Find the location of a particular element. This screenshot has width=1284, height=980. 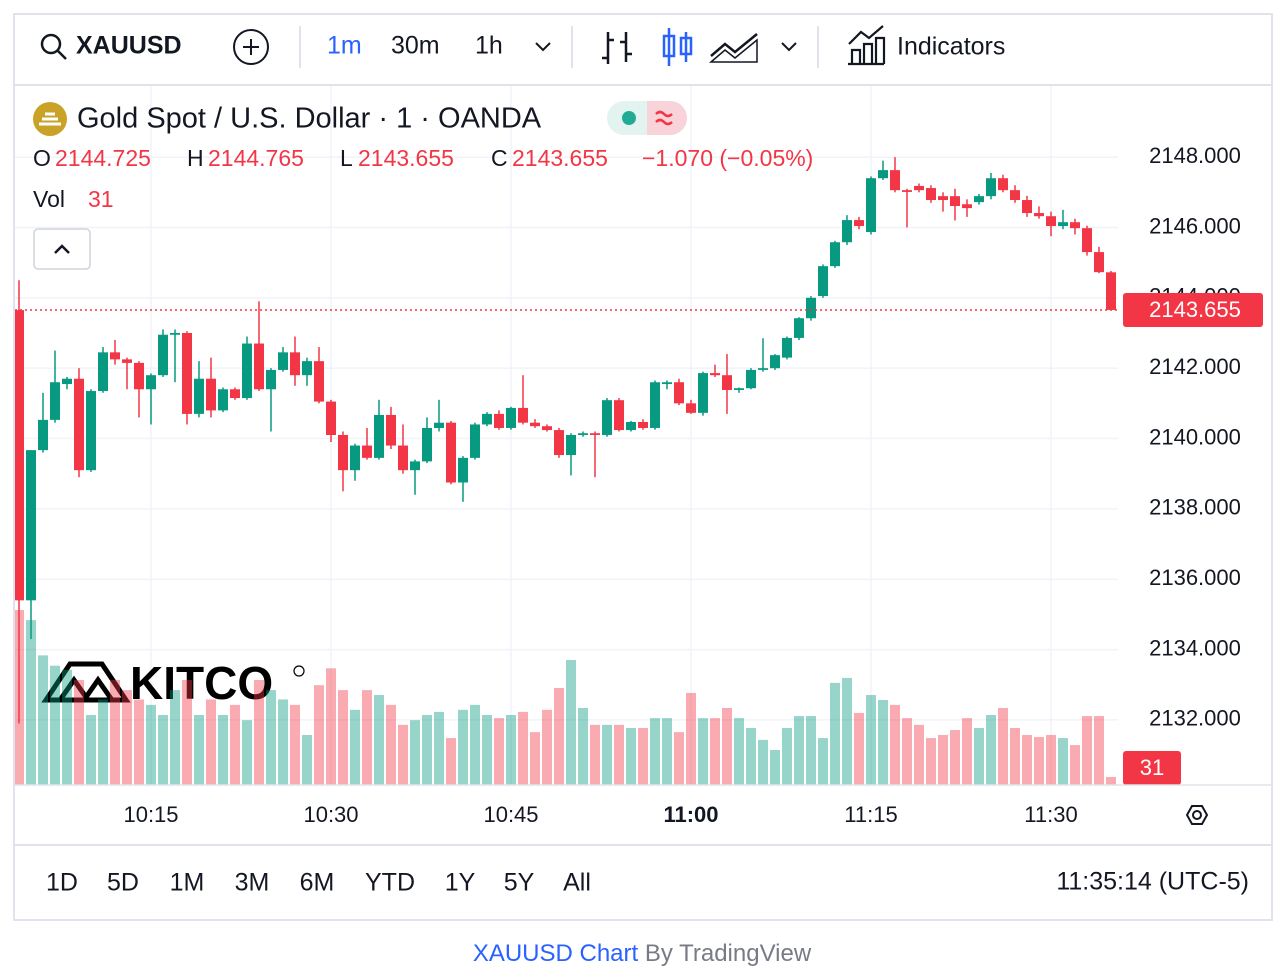

candles-icon is located at coordinates (677, 47).